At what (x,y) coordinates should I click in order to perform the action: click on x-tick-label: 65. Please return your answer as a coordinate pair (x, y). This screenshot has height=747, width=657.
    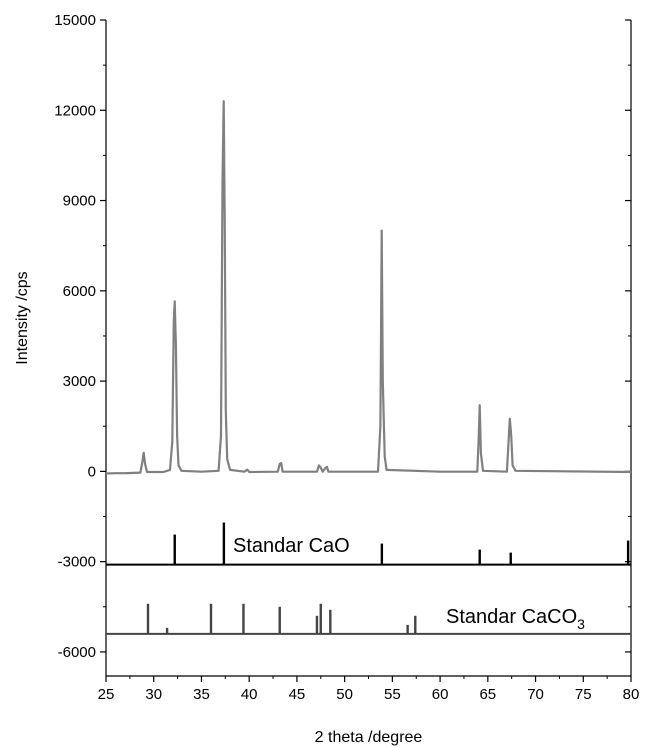
    Looking at the image, I should click on (487, 694).